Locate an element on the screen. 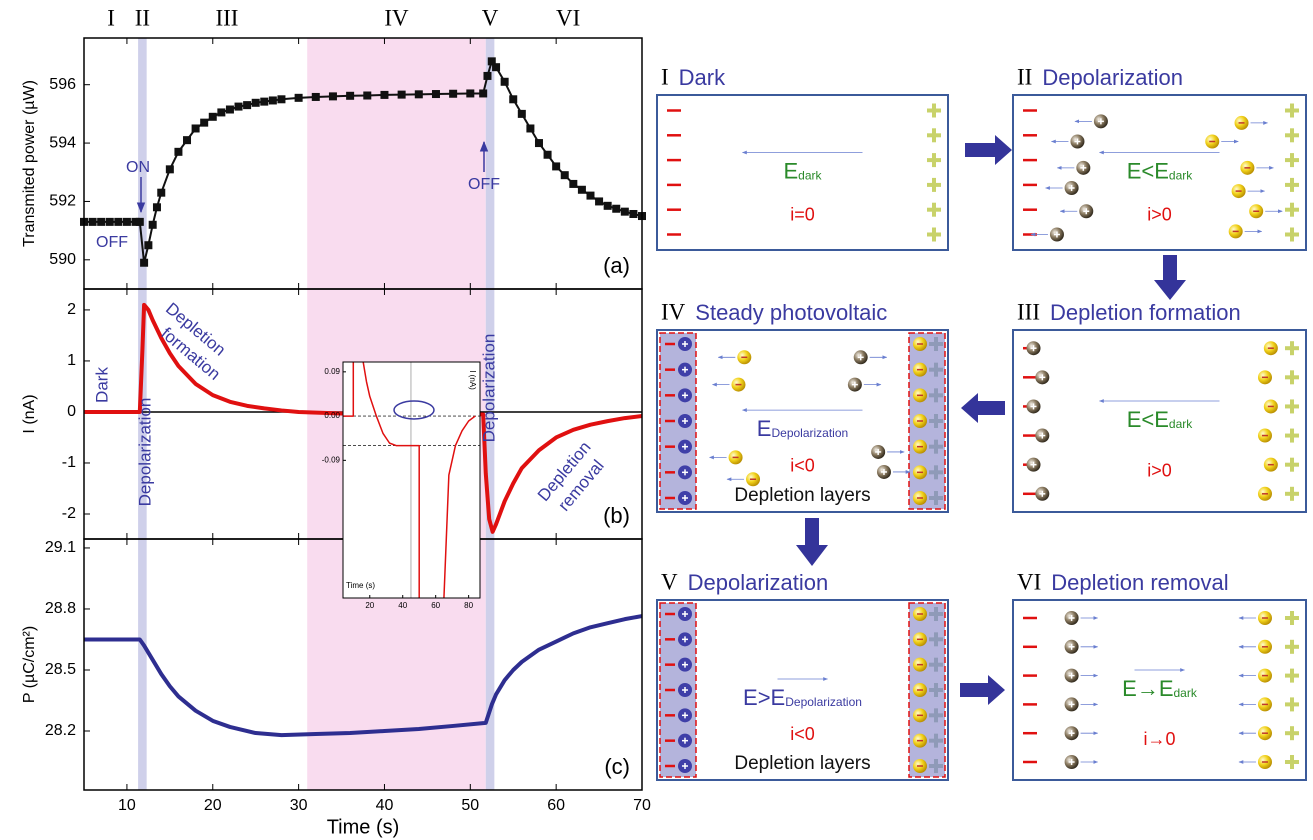  field-label: Edark is located at coordinates (802, 170).